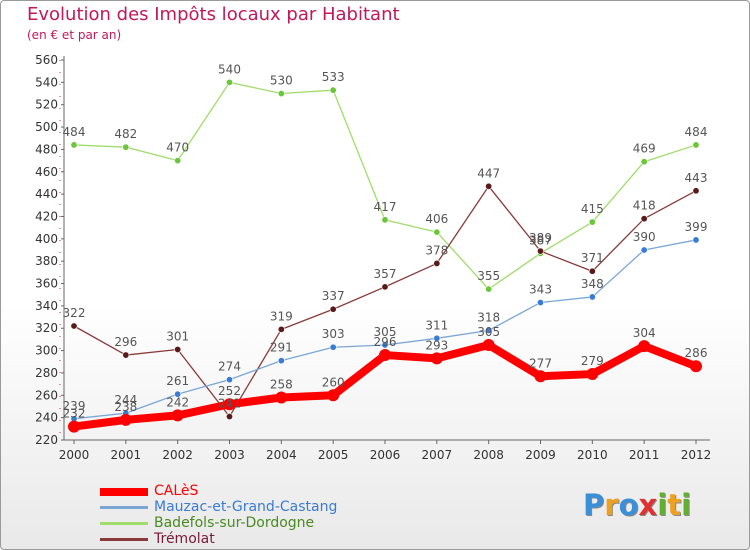 Image resolution: width=750 pixels, height=550 pixels. Describe the element at coordinates (213, 14) in the screenshot. I see `chart-title: Evolution des Impôts locaux par Habitant` at that location.